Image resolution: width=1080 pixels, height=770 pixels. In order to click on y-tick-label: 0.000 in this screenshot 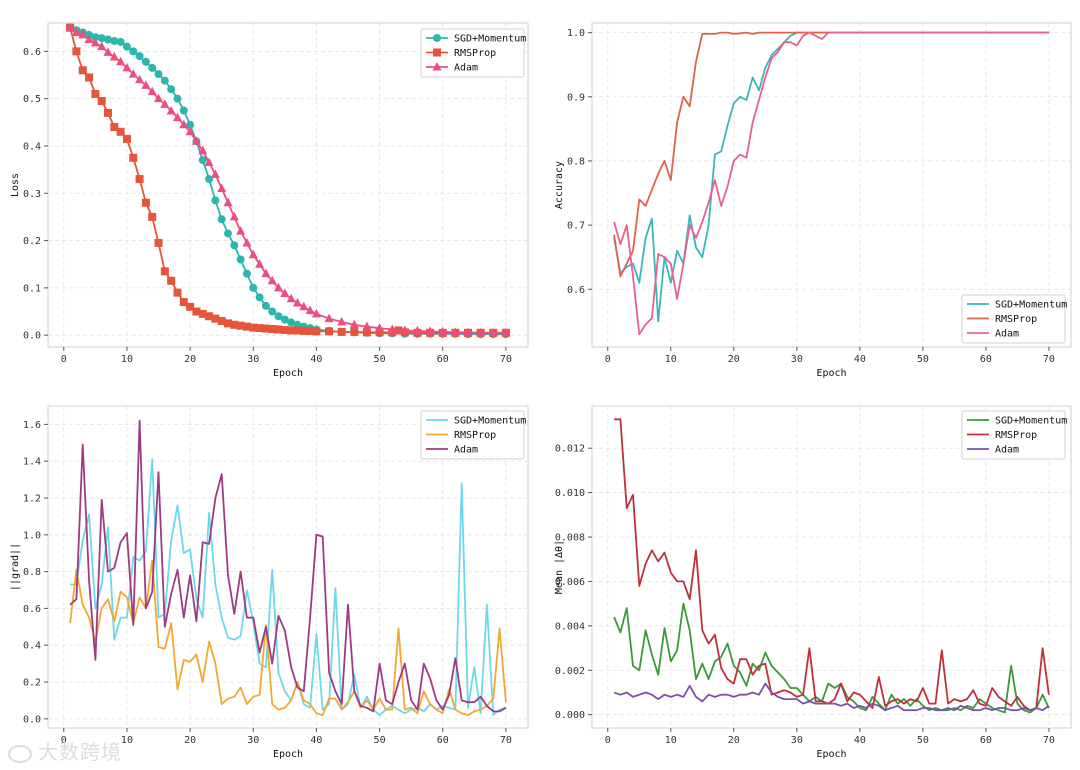, I will do `click(570, 715)`.